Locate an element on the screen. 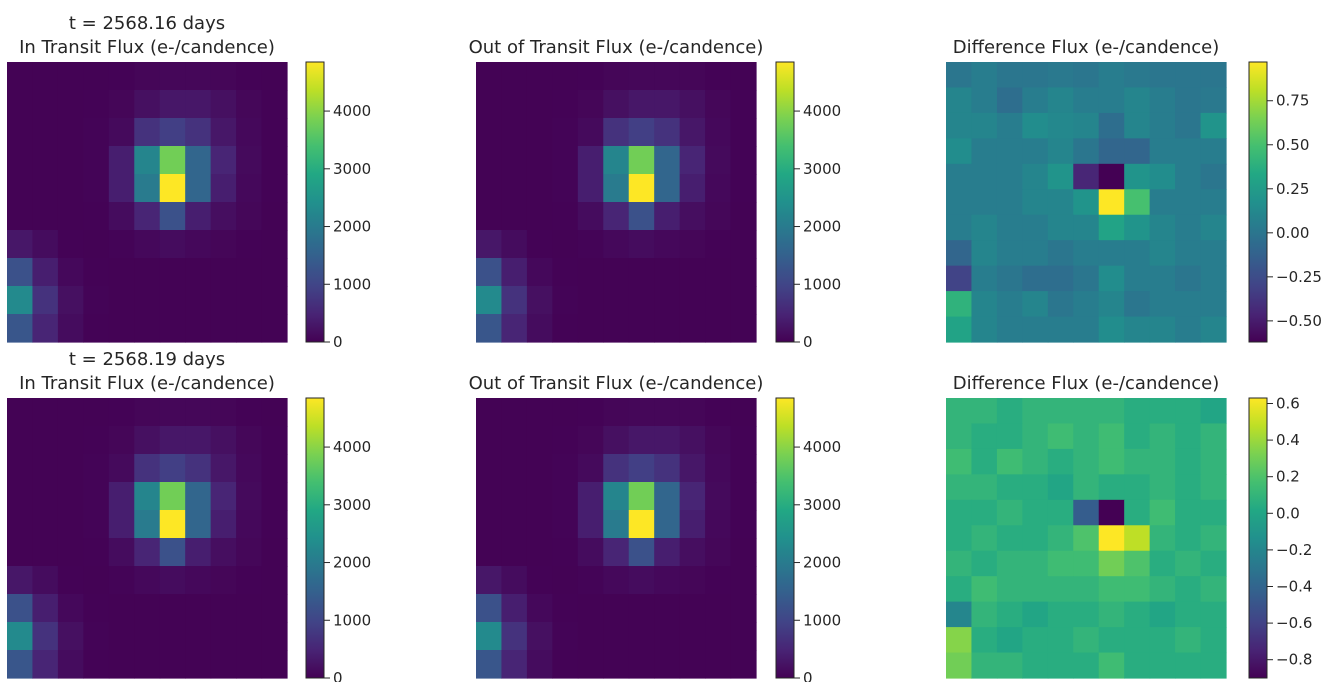  subplot-title: Difference Flux (e-/candence) is located at coordinates (1086, 47).